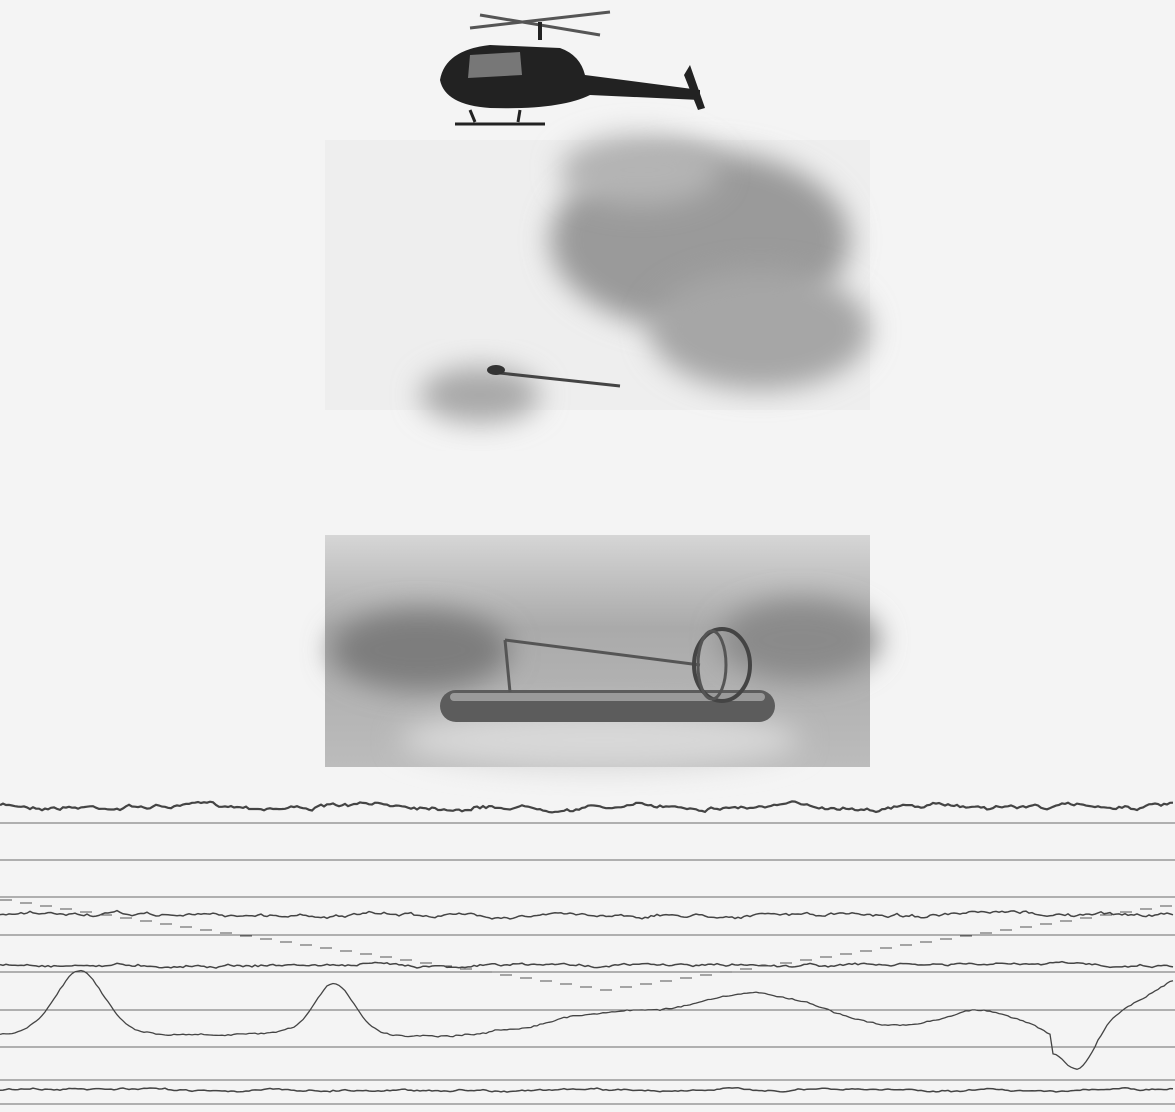 Image resolution: width=1175 pixels, height=1112 pixels. What do you see at coordinates (597, 279) in the screenshot?
I see `upper-photo` at bounding box center [597, 279].